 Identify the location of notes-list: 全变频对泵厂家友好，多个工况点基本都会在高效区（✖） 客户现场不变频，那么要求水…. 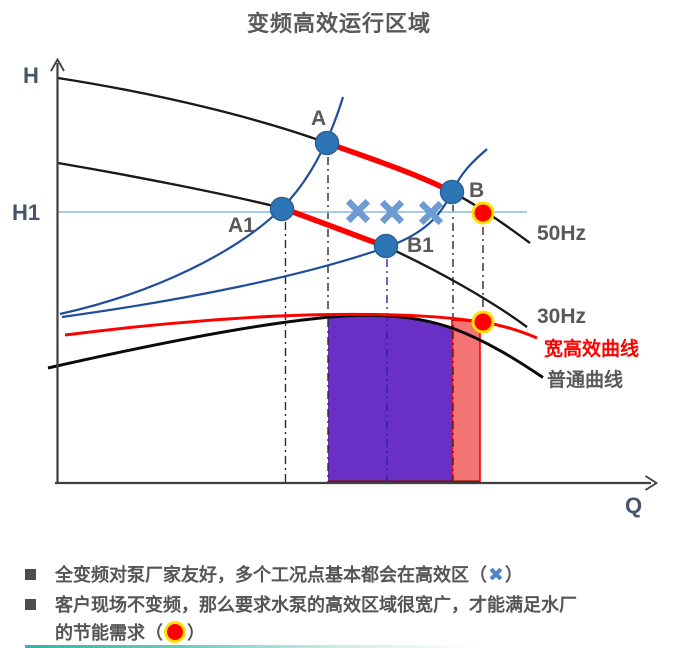
(343, 604).